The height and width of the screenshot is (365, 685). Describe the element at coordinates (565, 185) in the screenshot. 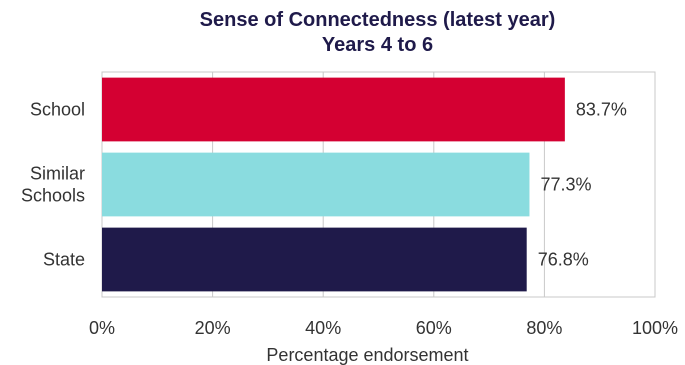

I see `data-label: 77.3%` at that location.